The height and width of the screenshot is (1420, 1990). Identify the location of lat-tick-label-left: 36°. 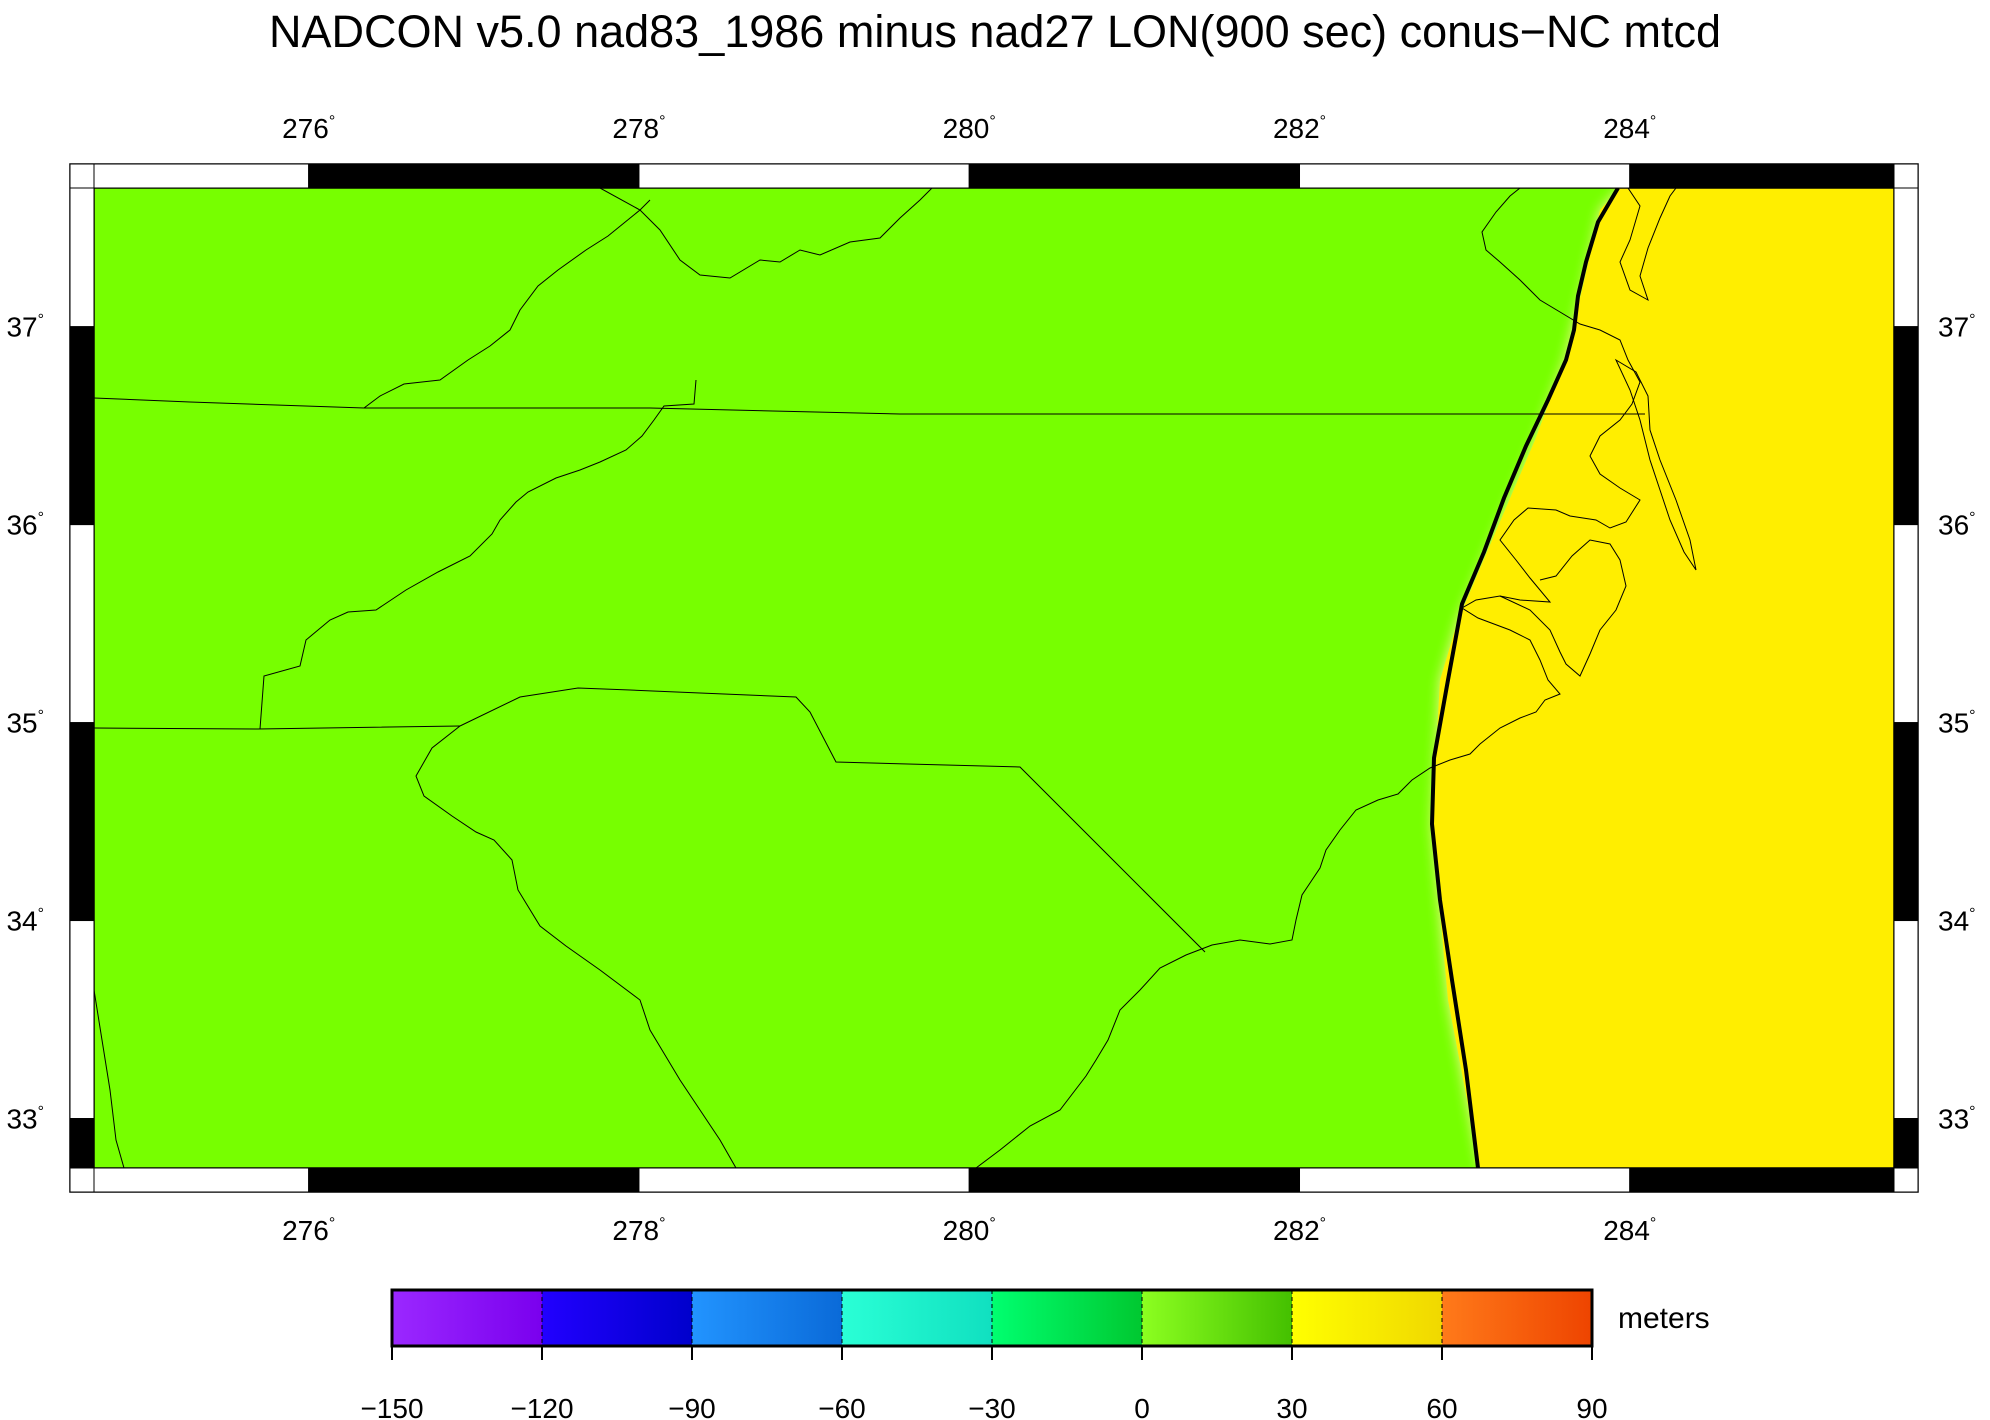
(25, 525).